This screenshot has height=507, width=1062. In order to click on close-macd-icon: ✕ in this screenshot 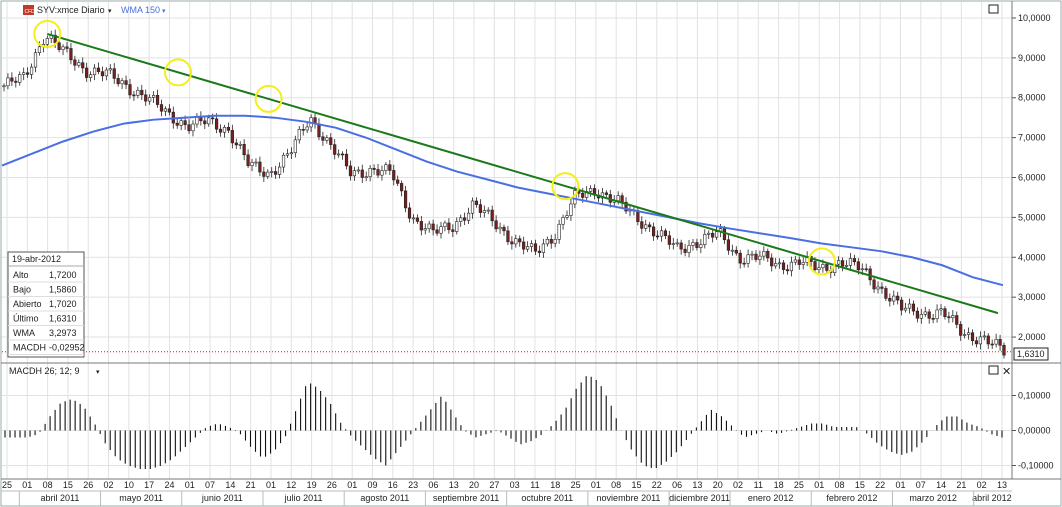, I will do `click(1006, 372)`.